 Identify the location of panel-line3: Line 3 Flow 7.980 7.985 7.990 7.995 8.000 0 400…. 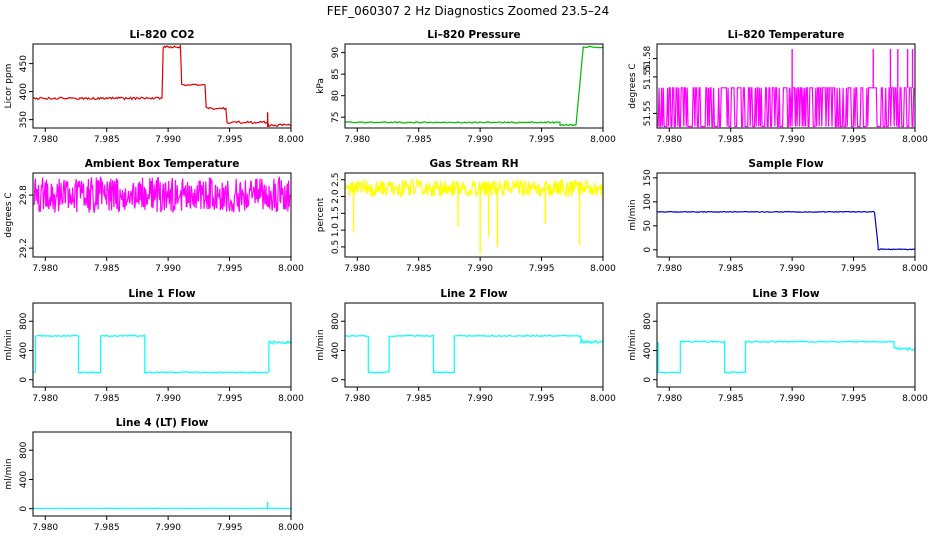
(778, 346).